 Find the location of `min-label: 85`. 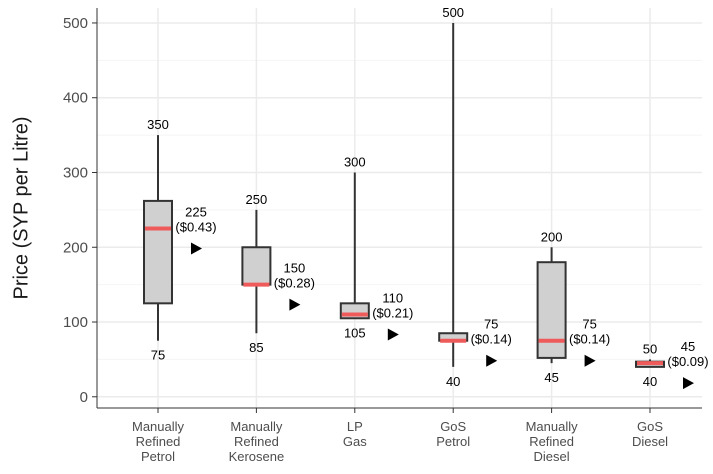

min-label: 85 is located at coordinates (256, 347).